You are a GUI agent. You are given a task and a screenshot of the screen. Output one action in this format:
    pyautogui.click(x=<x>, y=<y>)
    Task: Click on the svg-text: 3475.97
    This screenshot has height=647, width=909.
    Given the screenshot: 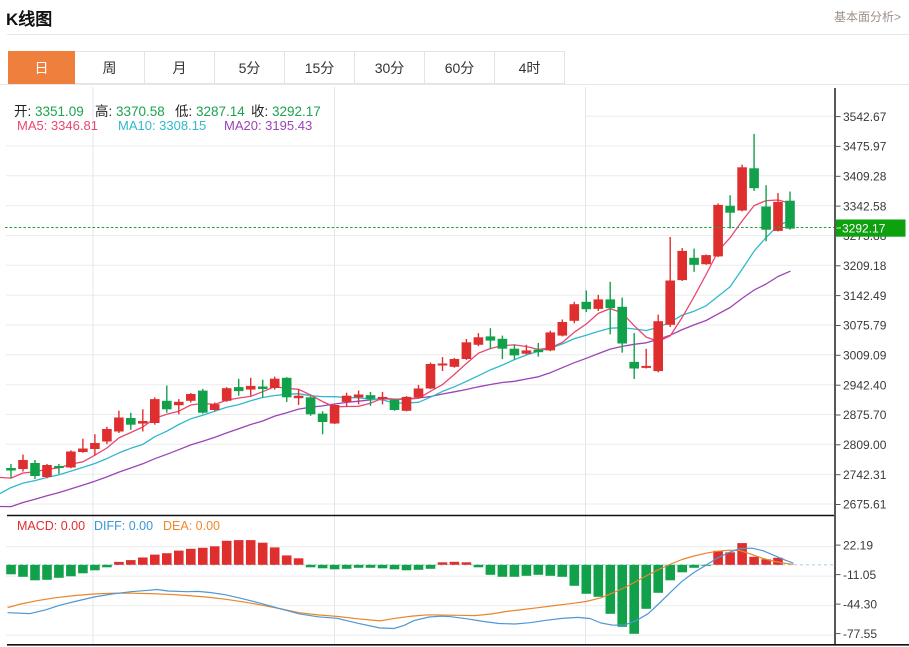 What is the action you would take?
    pyautogui.click(x=865, y=147)
    